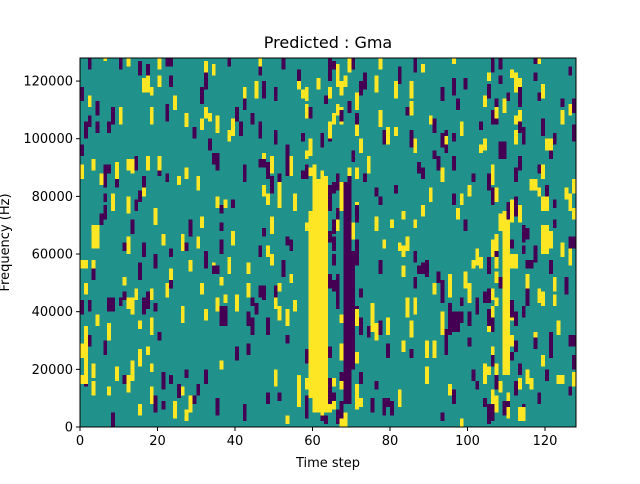  Describe the element at coordinates (52, 370) in the screenshot. I see `y-tick-label: 20000` at that location.